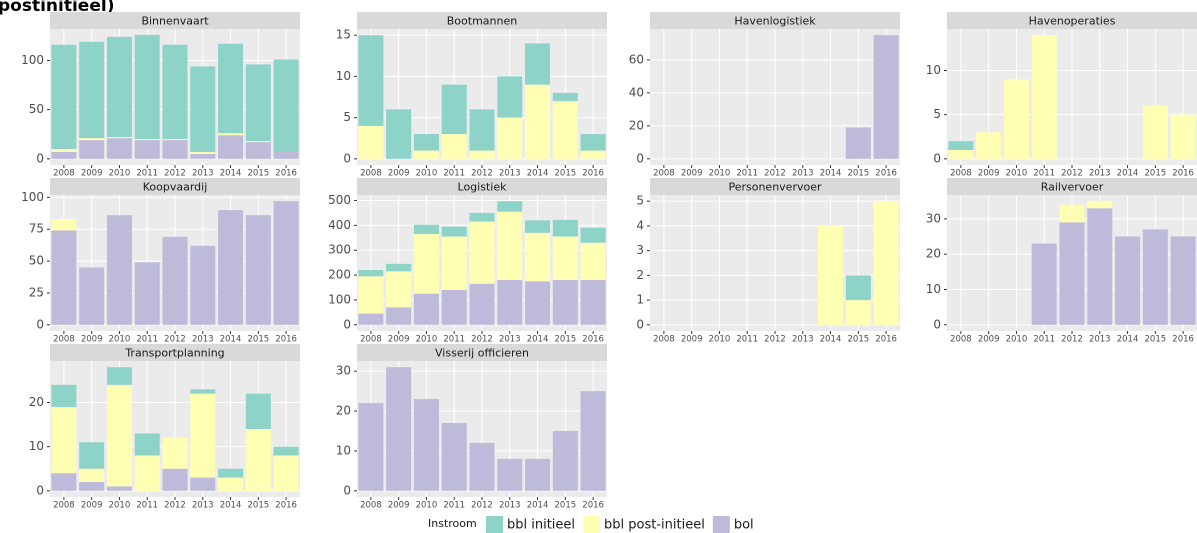 The width and height of the screenshot is (1197, 533). I want to click on legend-label: bbl post-initieel, so click(654, 525).